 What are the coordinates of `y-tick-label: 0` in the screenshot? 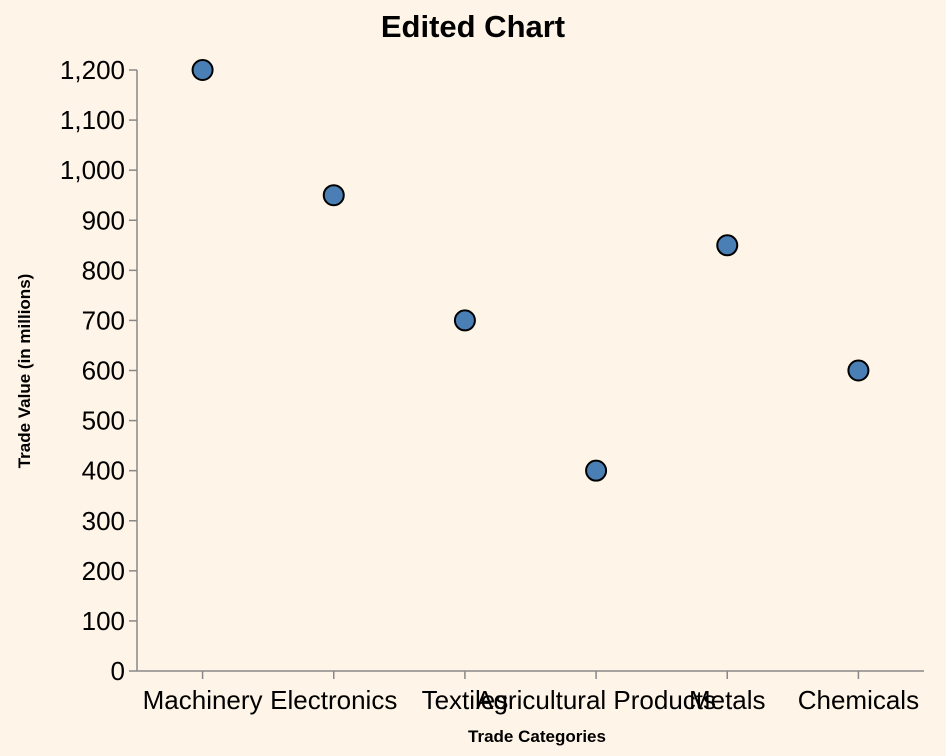 It's located at (118, 671).